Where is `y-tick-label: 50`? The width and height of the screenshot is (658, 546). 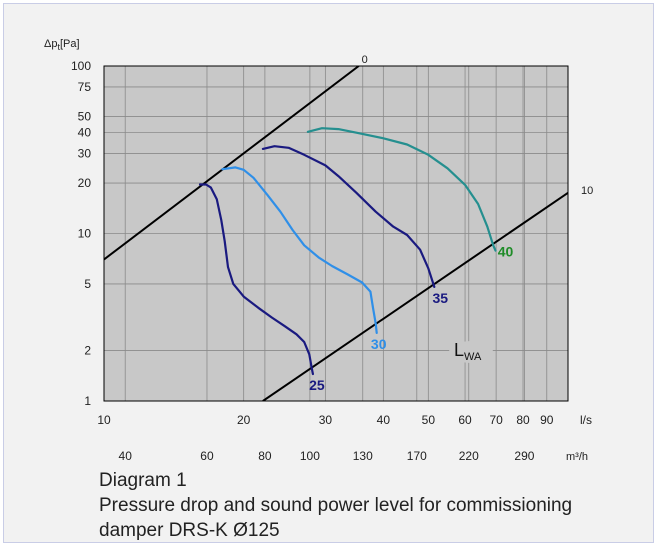 y-tick-label: 50 is located at coordinates (85, 116).